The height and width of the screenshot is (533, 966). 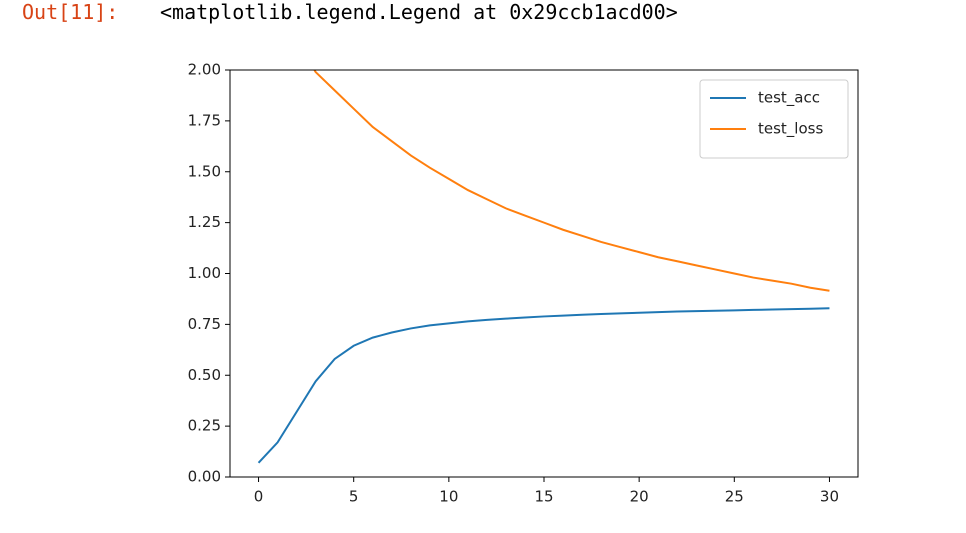 What do you see at coordinates (204, 477) in the screenshot?
I see `y-tick-label: 0.00` at bounding box center [204, 477].